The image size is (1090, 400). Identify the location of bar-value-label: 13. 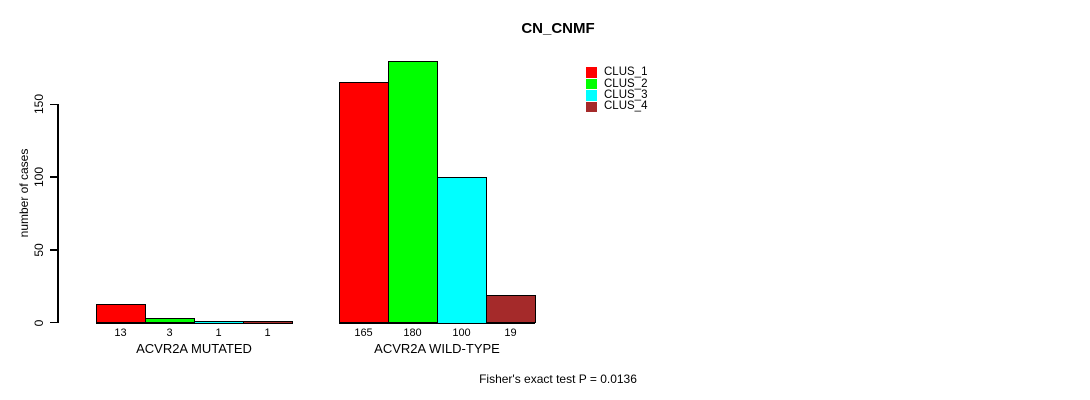
(120, 333).